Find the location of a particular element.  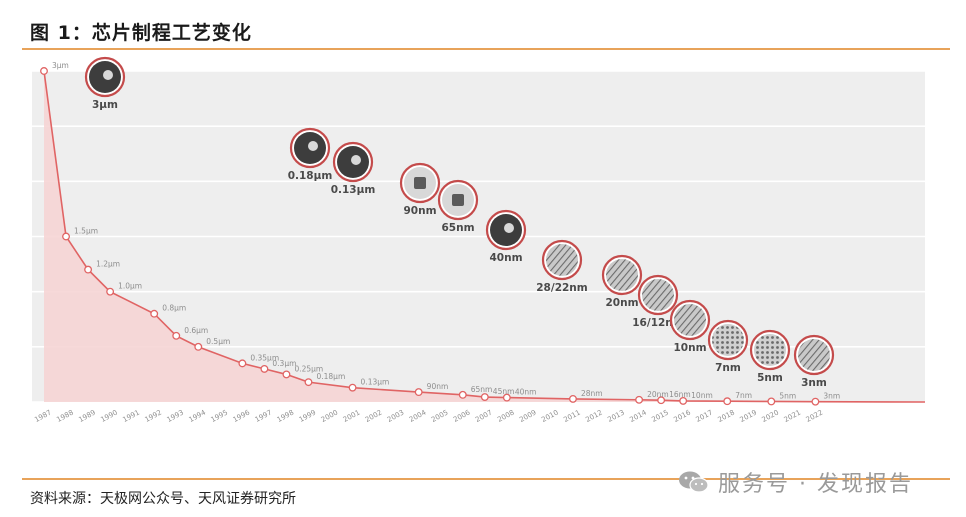

x-tick-label: 2004 is located at coordinates (418, 416).